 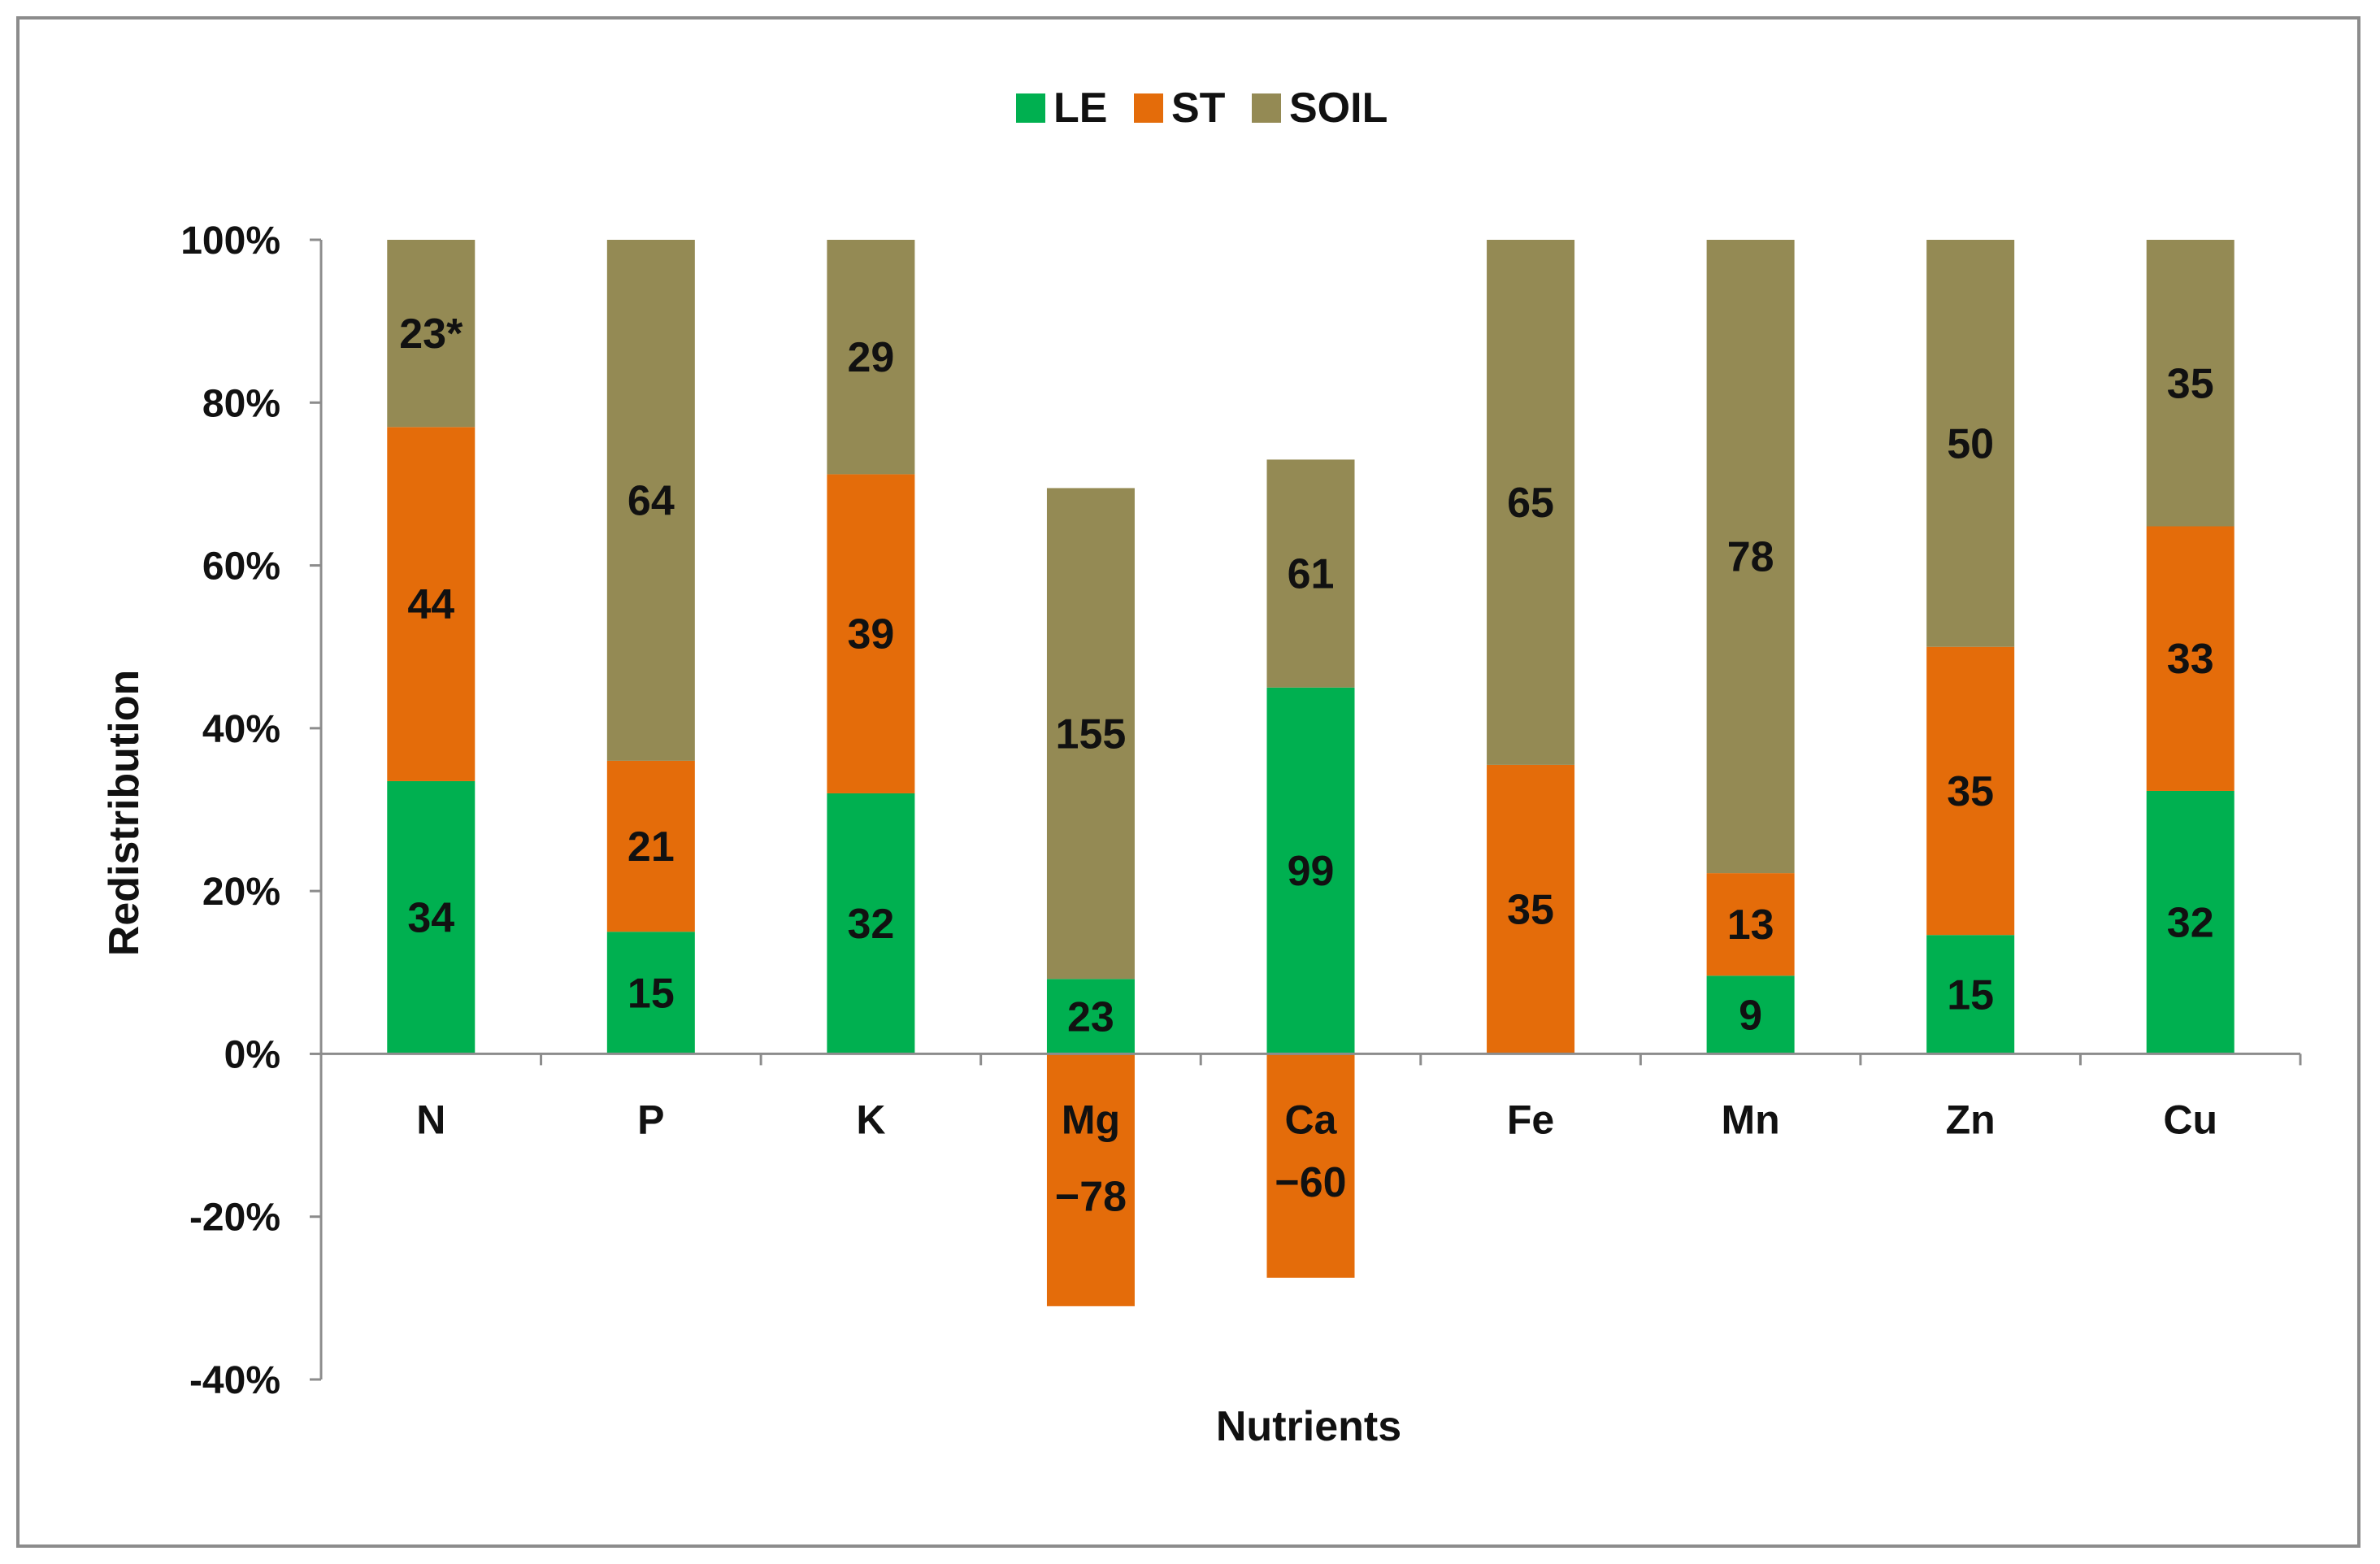 I want to click on bar-soil-fe, so click(x=1531, y=502).